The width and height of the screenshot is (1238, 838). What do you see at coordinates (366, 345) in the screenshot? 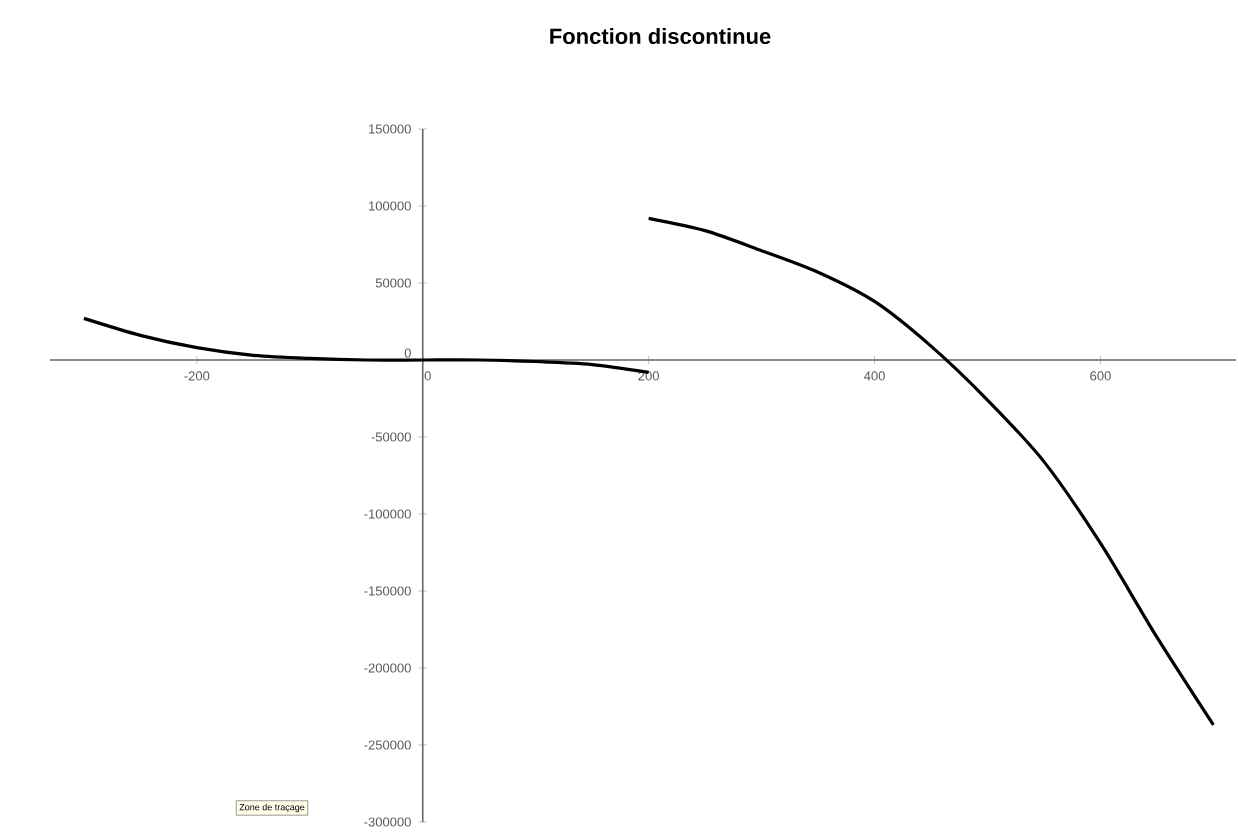
I see `line-series` at bounding box center [366, 345].